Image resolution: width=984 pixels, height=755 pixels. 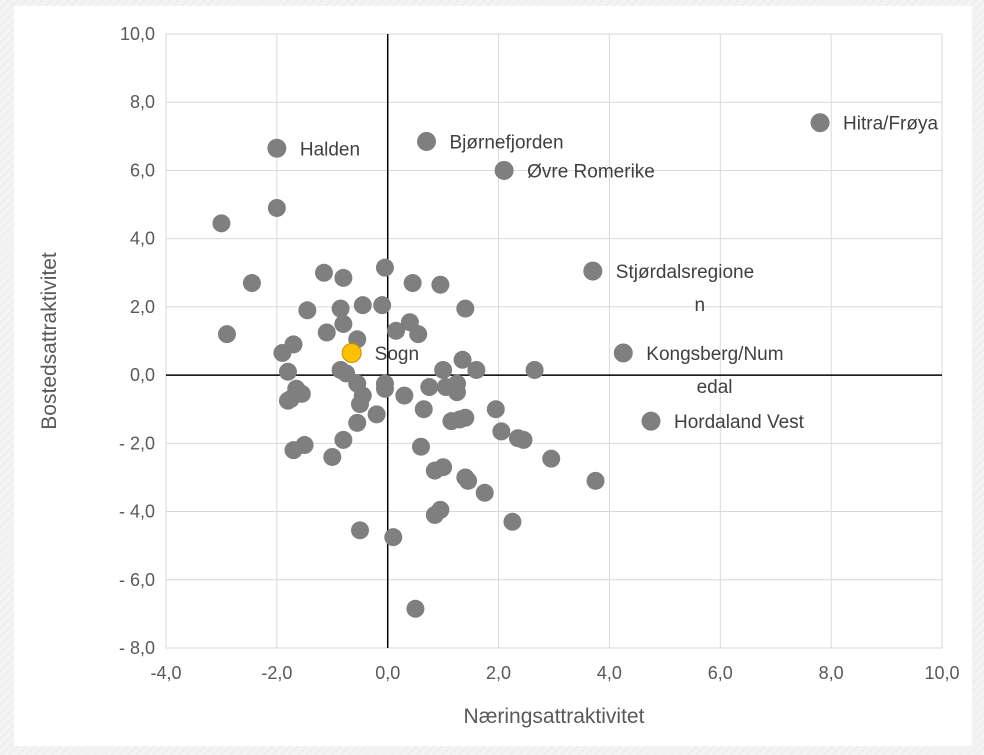 I want to click on point-label: Kongsberg/Num, so click(x=714, y=354).